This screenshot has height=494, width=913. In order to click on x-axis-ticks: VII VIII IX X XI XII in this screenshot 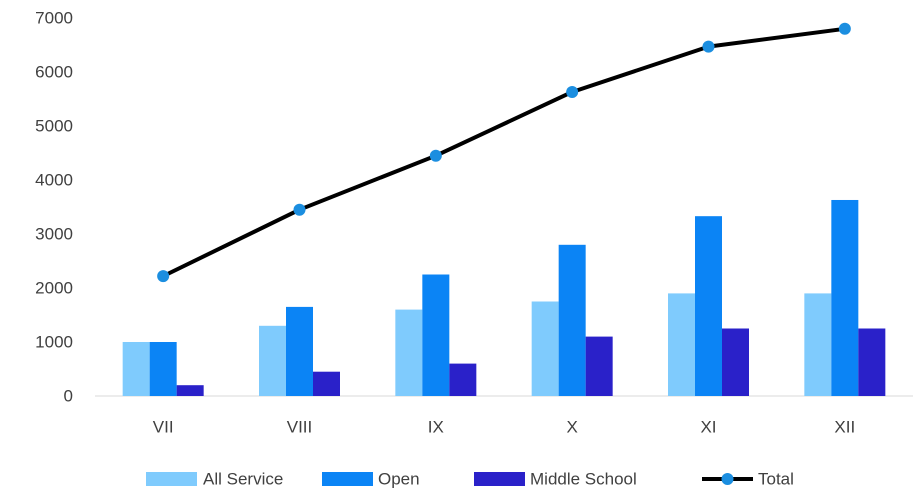, I will do `click(504, 427)`.